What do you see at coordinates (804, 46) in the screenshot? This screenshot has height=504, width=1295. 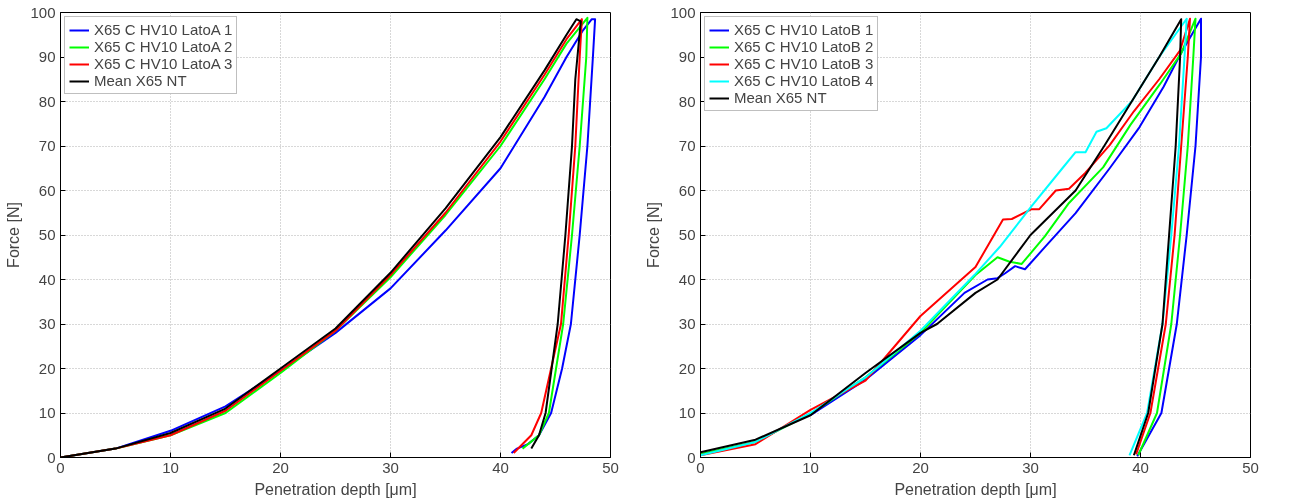 I see `legend-label: X65 C HV10 LatoB 2` at bounding box center [804, 46].